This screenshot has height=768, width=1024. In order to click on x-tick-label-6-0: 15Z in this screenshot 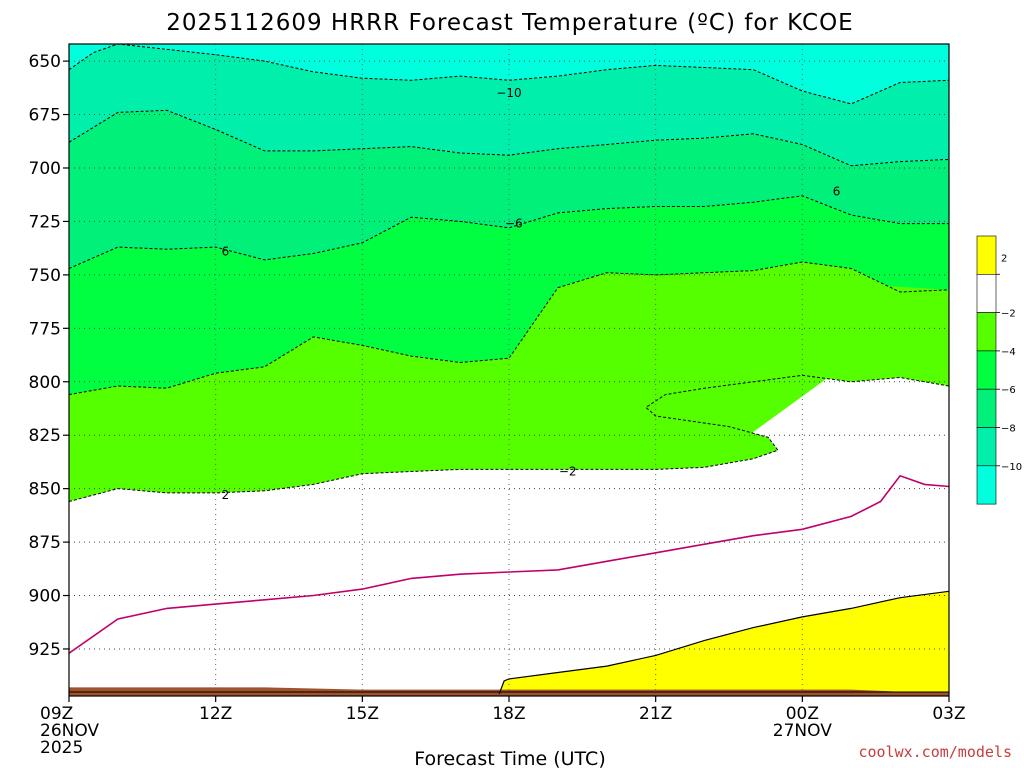, I will do `click(362, 714)`.